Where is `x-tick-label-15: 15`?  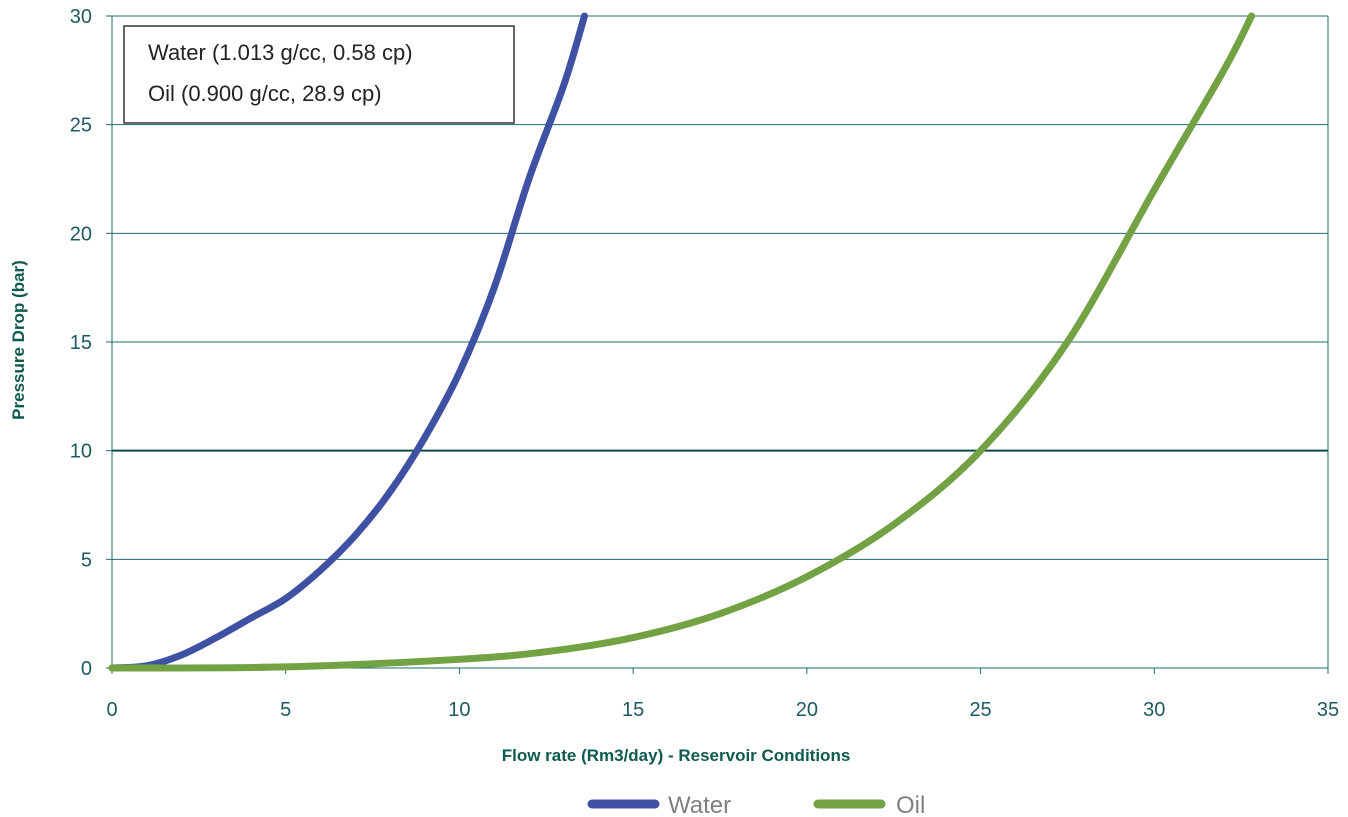
x-tick-label-15: 15 is located at coordinates (633, 710).